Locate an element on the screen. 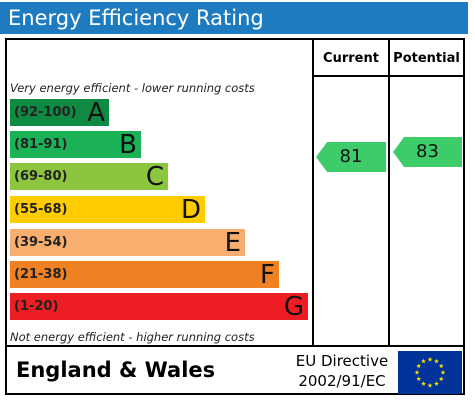 This screenshot has height=403, width=475. band-range: (21-38) is located at coordinates (41, 274).